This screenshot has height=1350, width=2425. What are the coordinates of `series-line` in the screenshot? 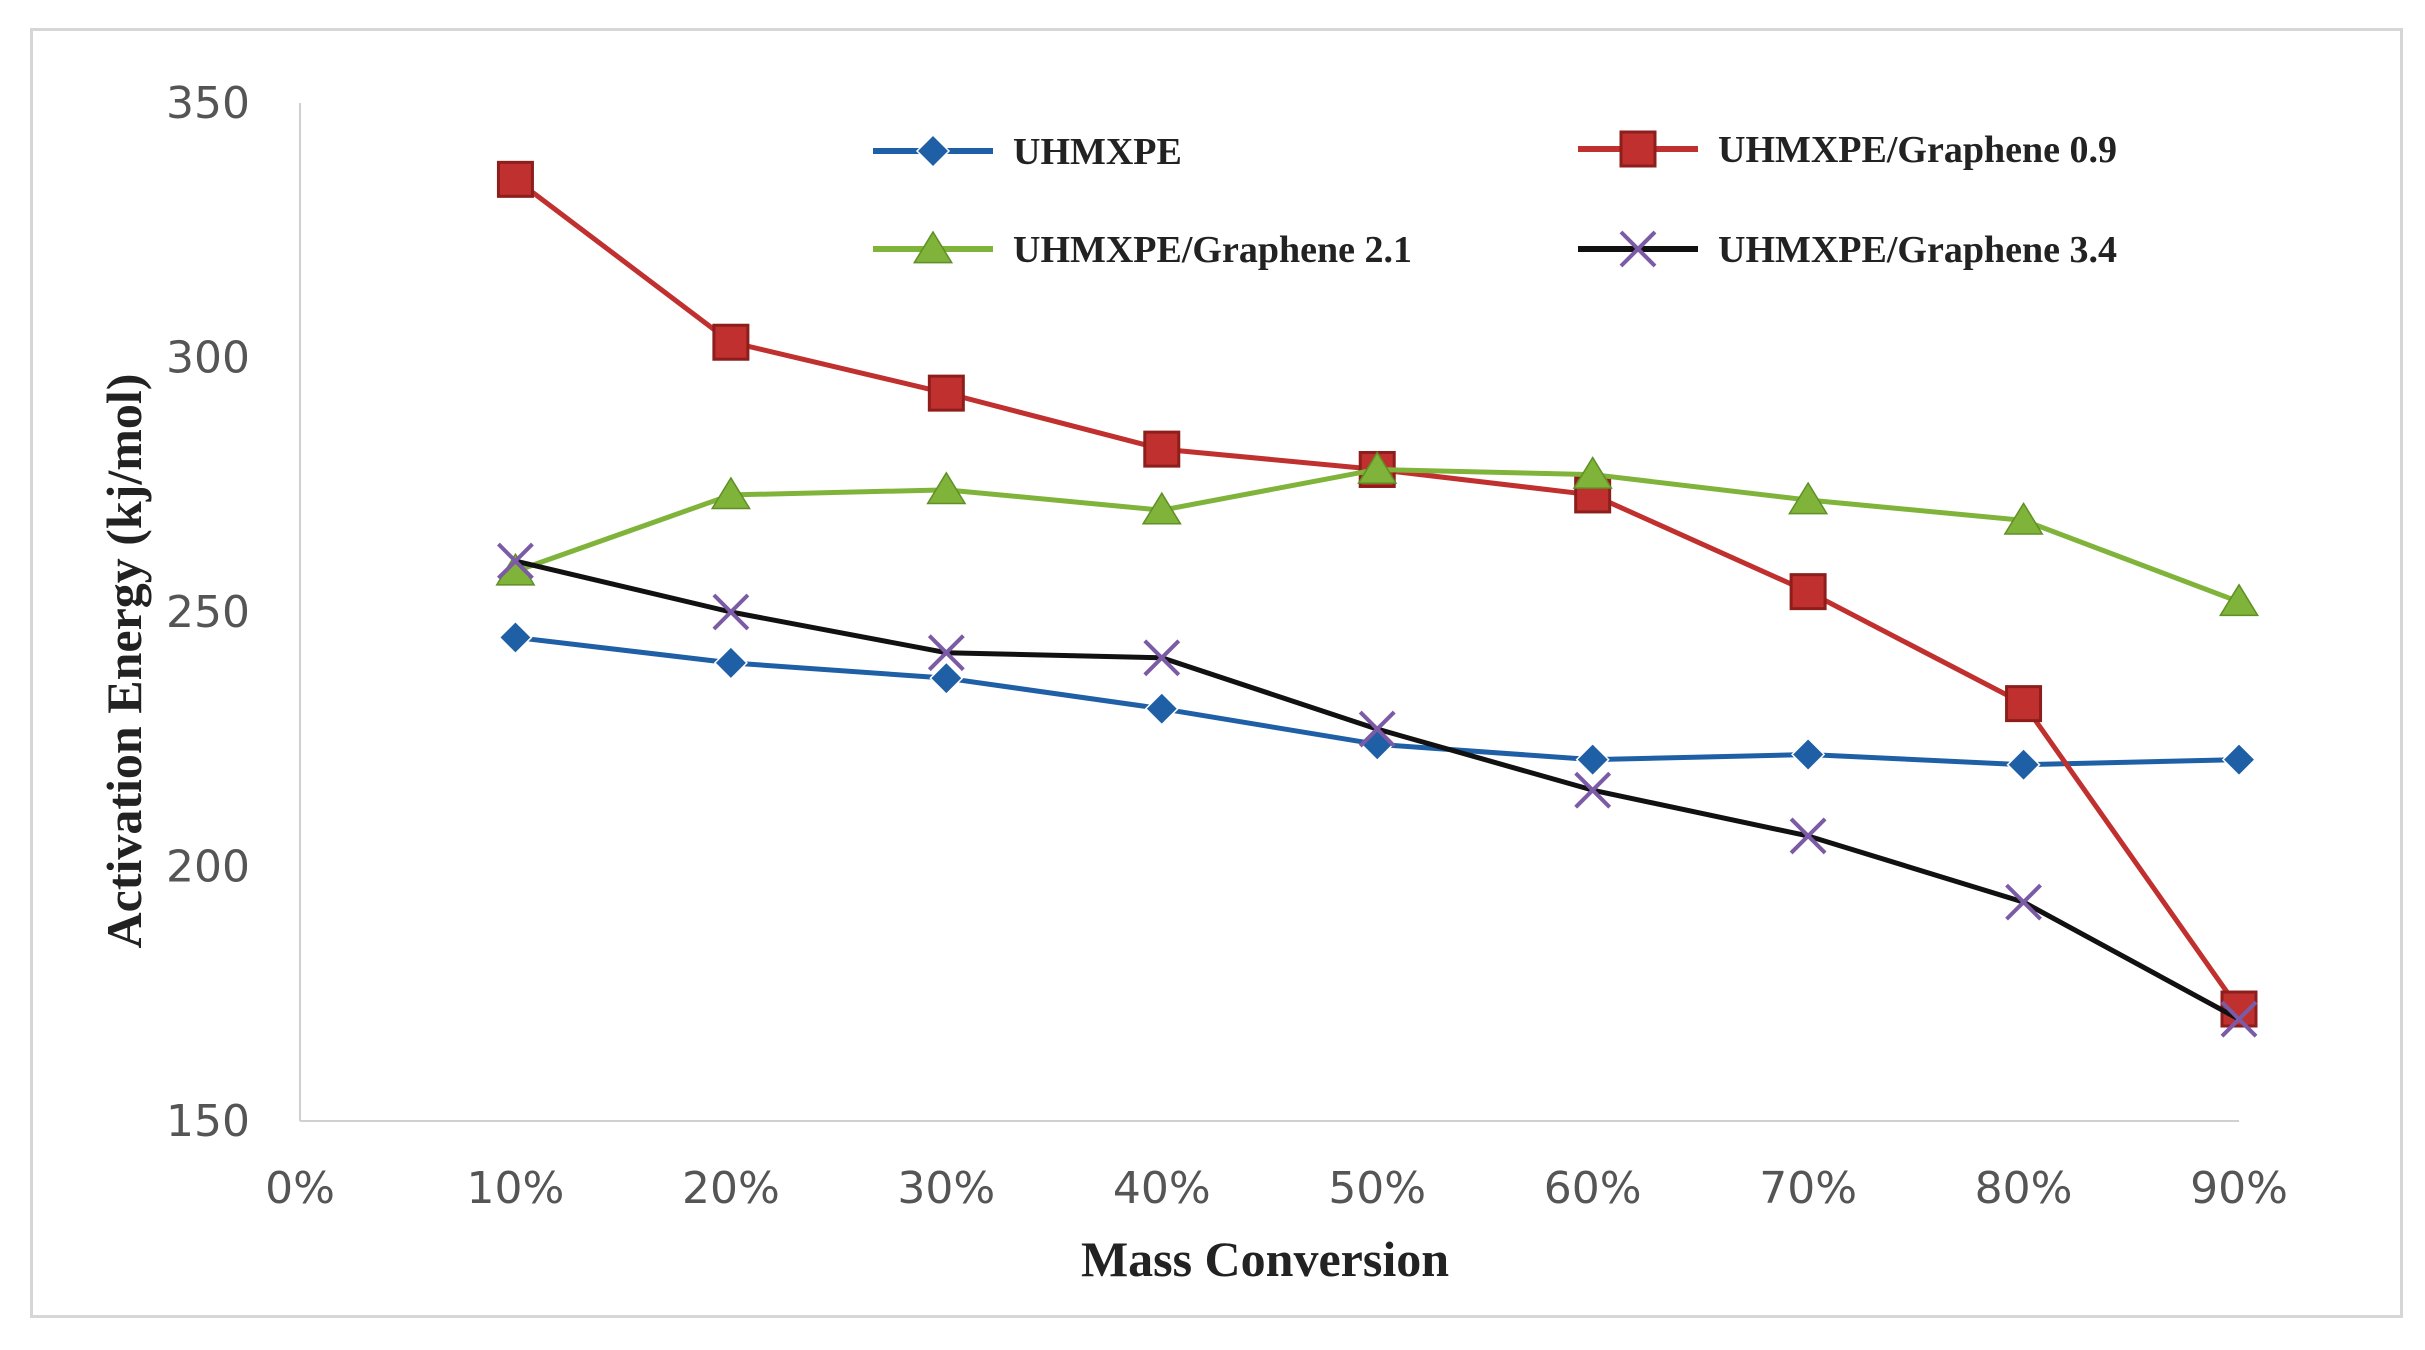 It's located at (1377, 535).